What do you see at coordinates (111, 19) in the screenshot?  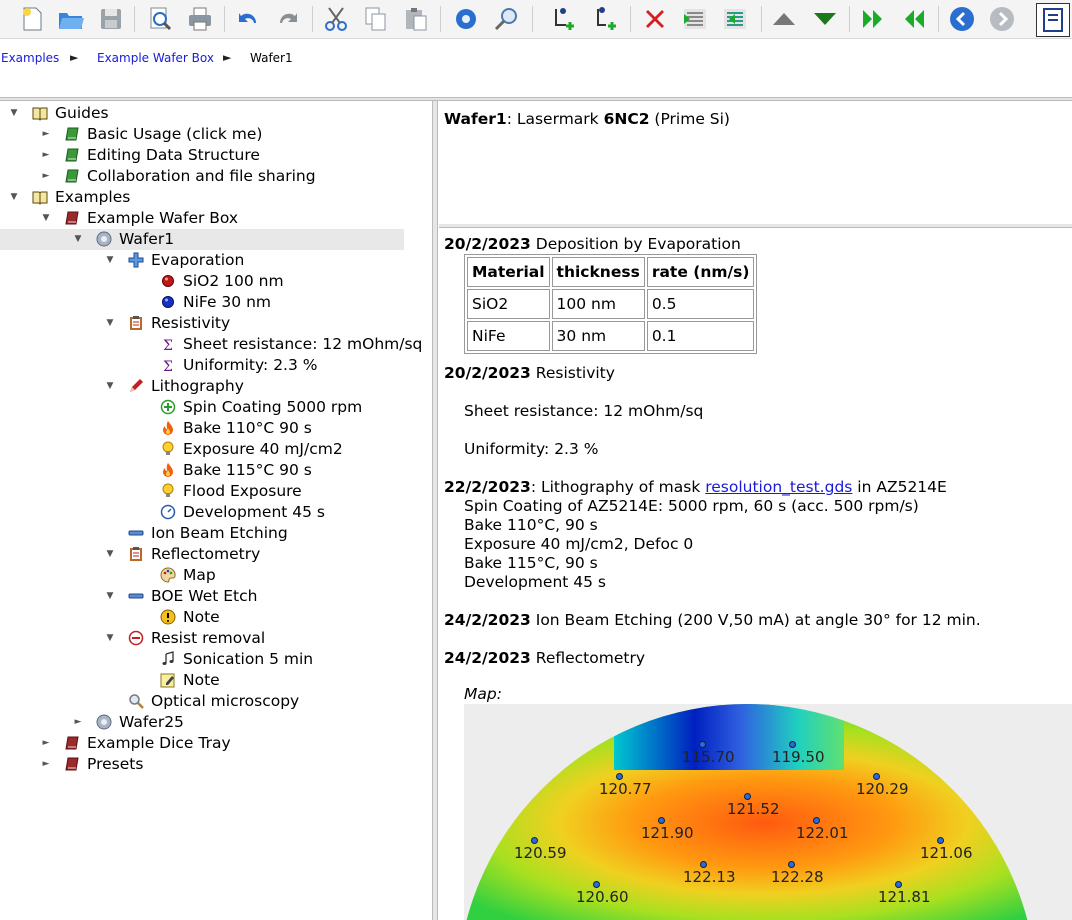 I see `save-icon` at bounding box center [111, 19].